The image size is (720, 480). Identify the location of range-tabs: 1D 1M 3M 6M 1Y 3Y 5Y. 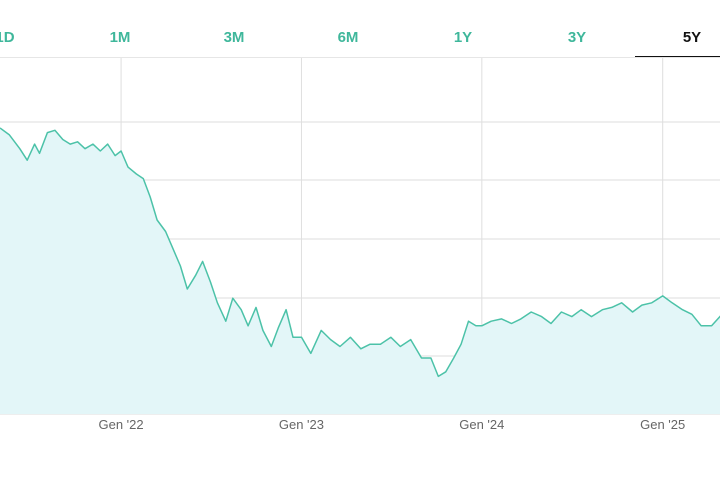
(360, 29).